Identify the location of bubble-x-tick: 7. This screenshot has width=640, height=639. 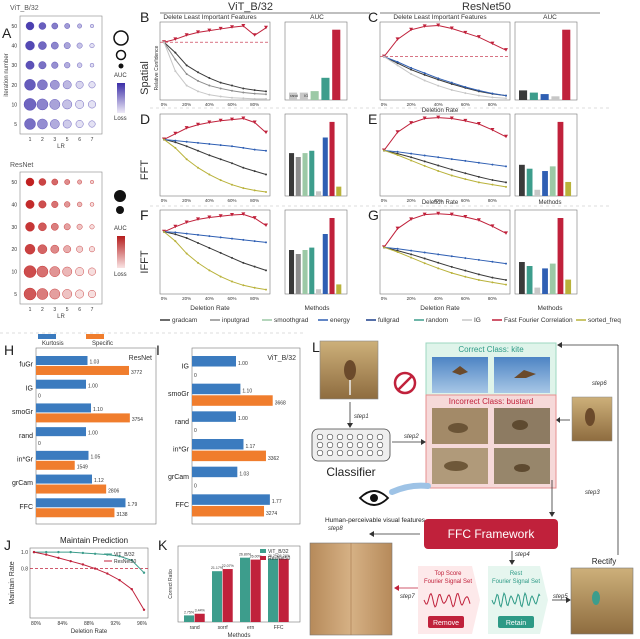
(92, 310).